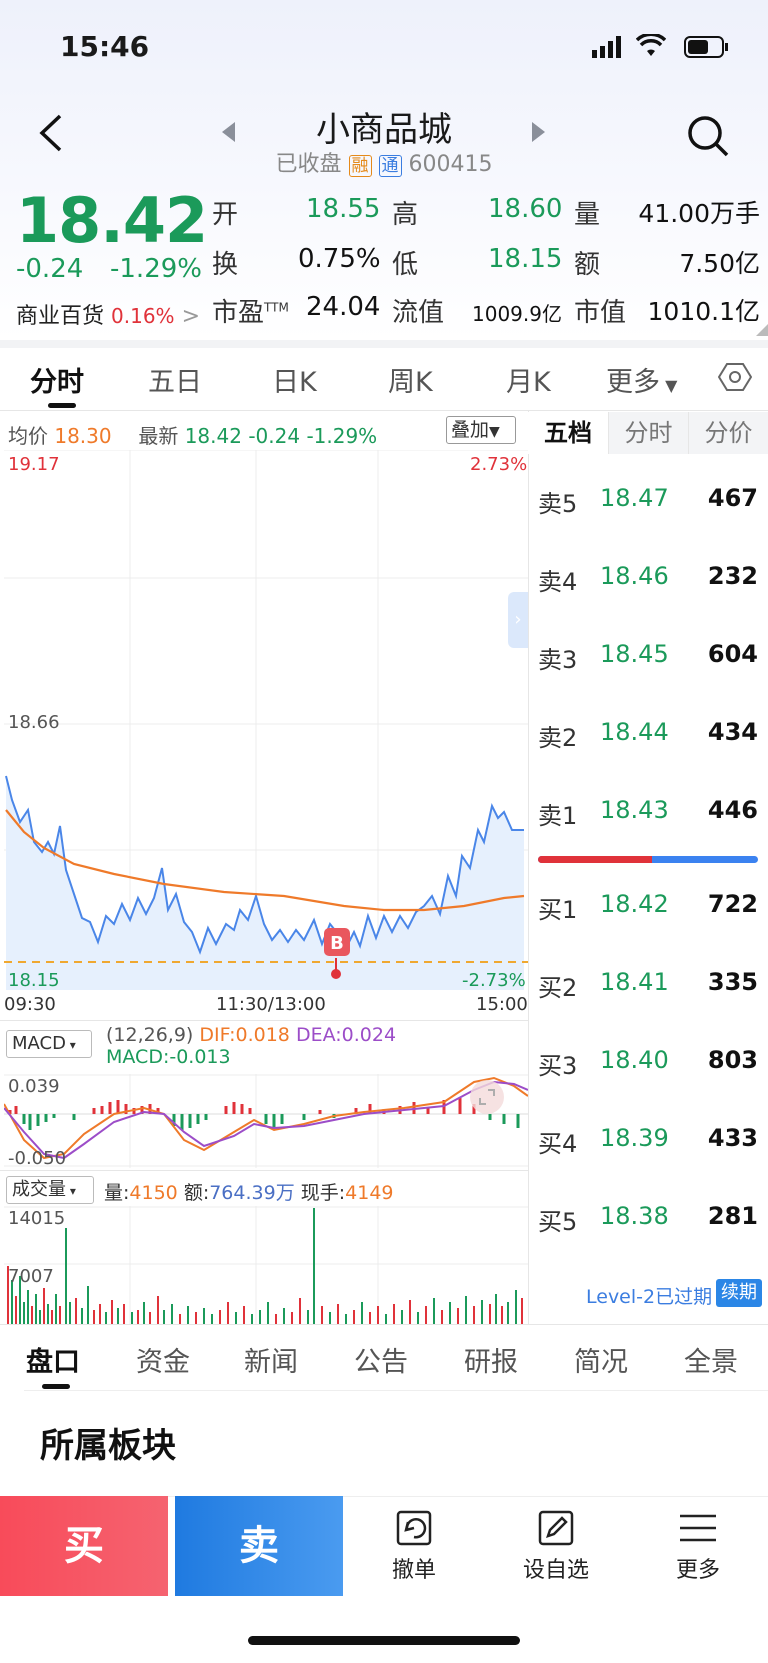 This screenshot has height=1663, width=768. Describe the element at coordinates (648, 660) in the screenshot. I see `ask-row-3: 卖3 18.45 604` at that location.